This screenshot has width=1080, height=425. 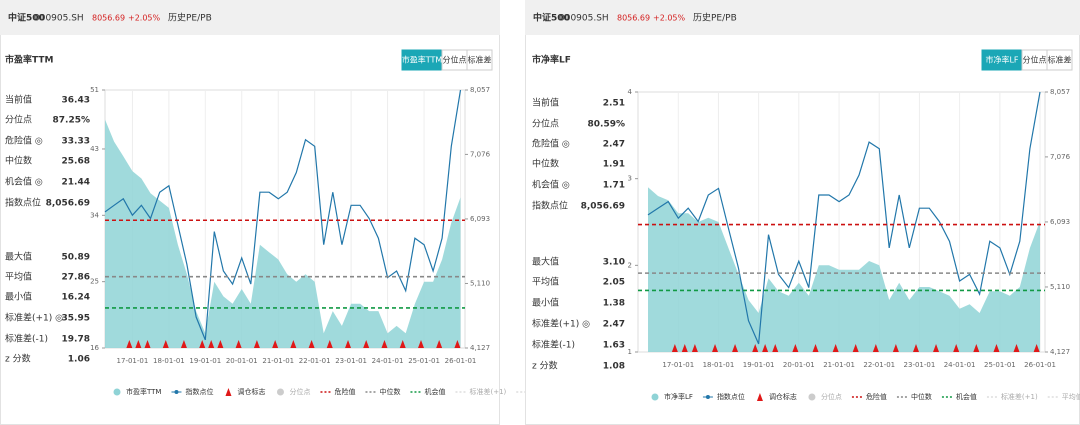 What do you see at coordinates (94, 90) in the screenshot?
I see `y-tick-label: 51` at bounding box center [94, 90].